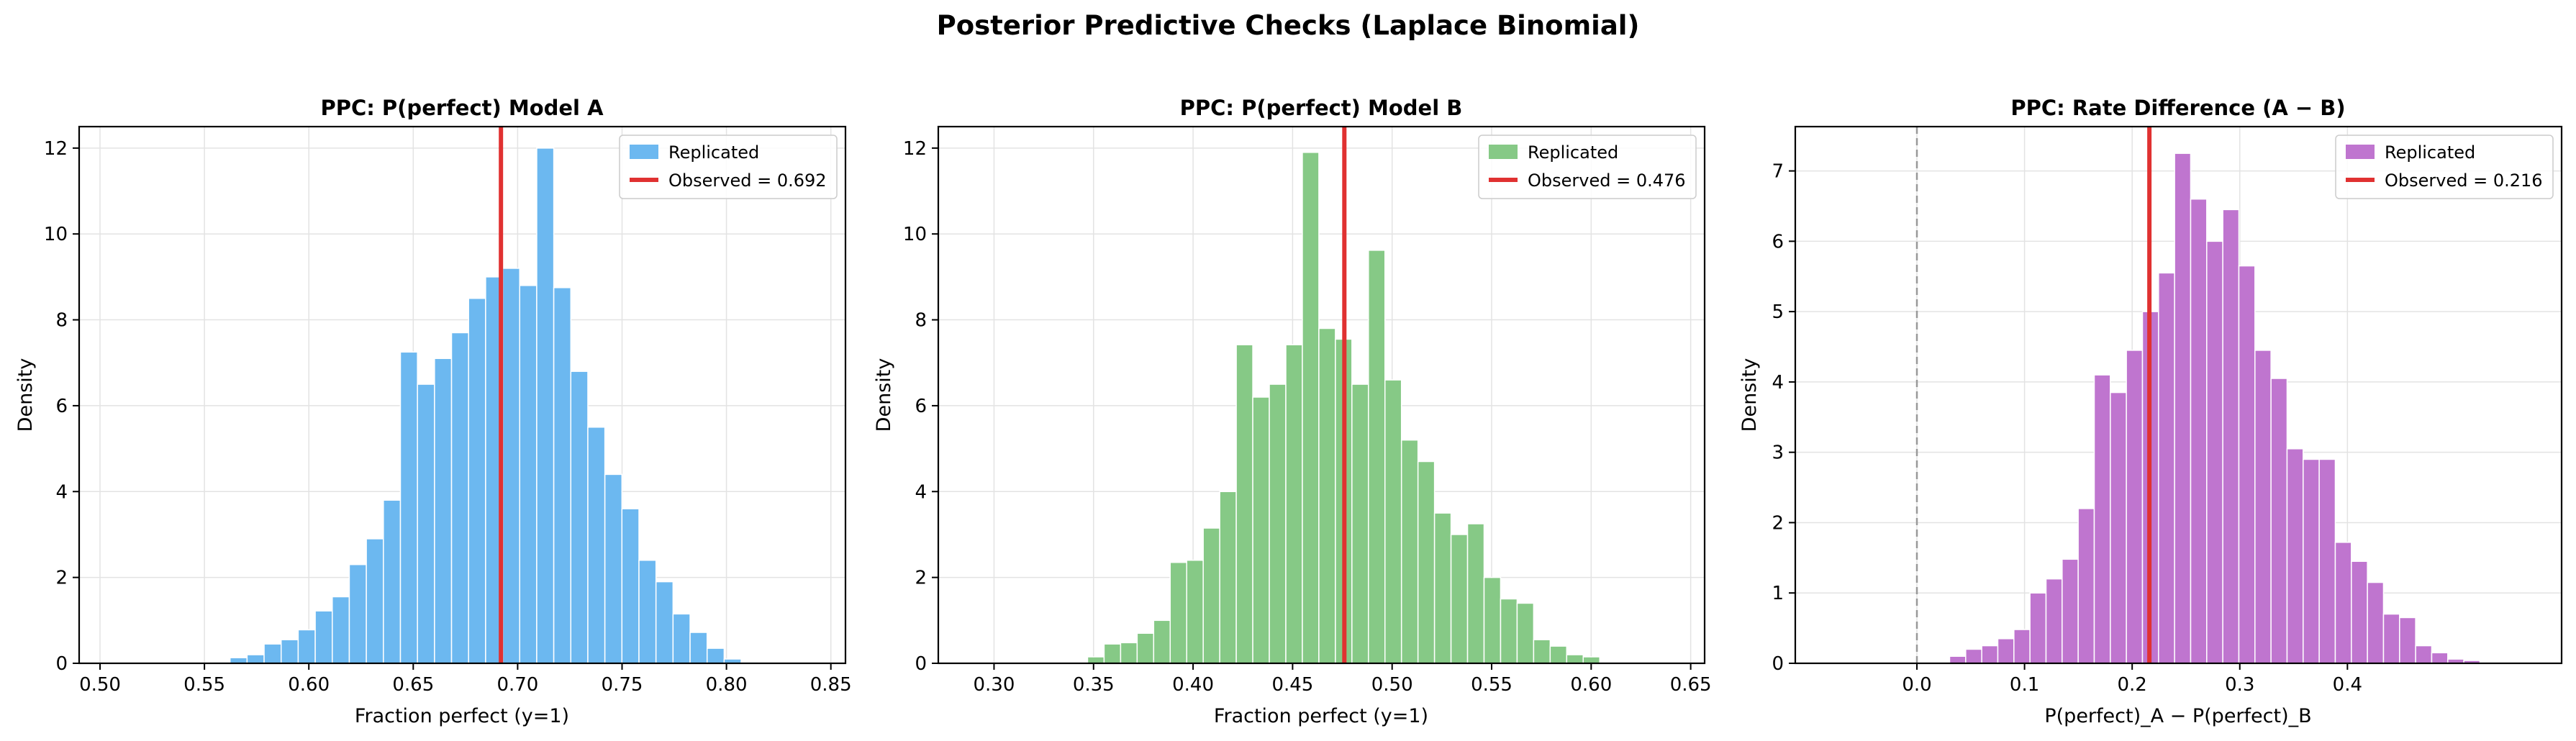  What do you see at coordinates (1778, 312) in the screenshot?
I see `y-tick-label: 5` at bounding box center [1778, 312].